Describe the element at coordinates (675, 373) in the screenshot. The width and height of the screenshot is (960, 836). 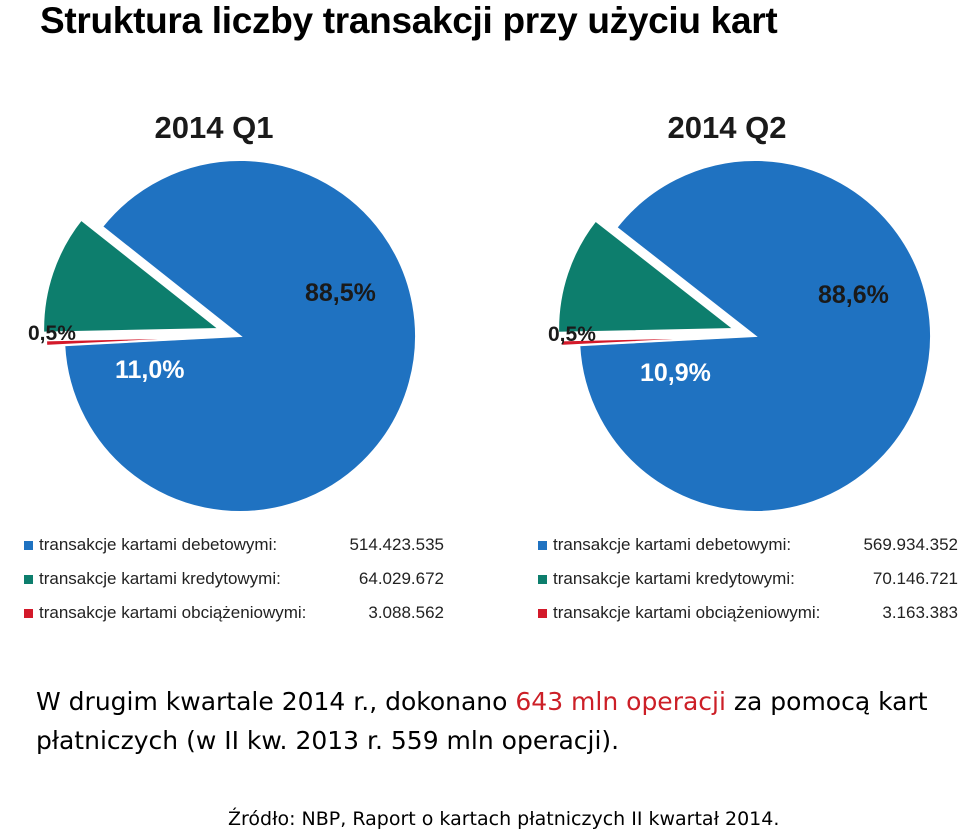
I see `data-label-credit: 10,9%` at that location.